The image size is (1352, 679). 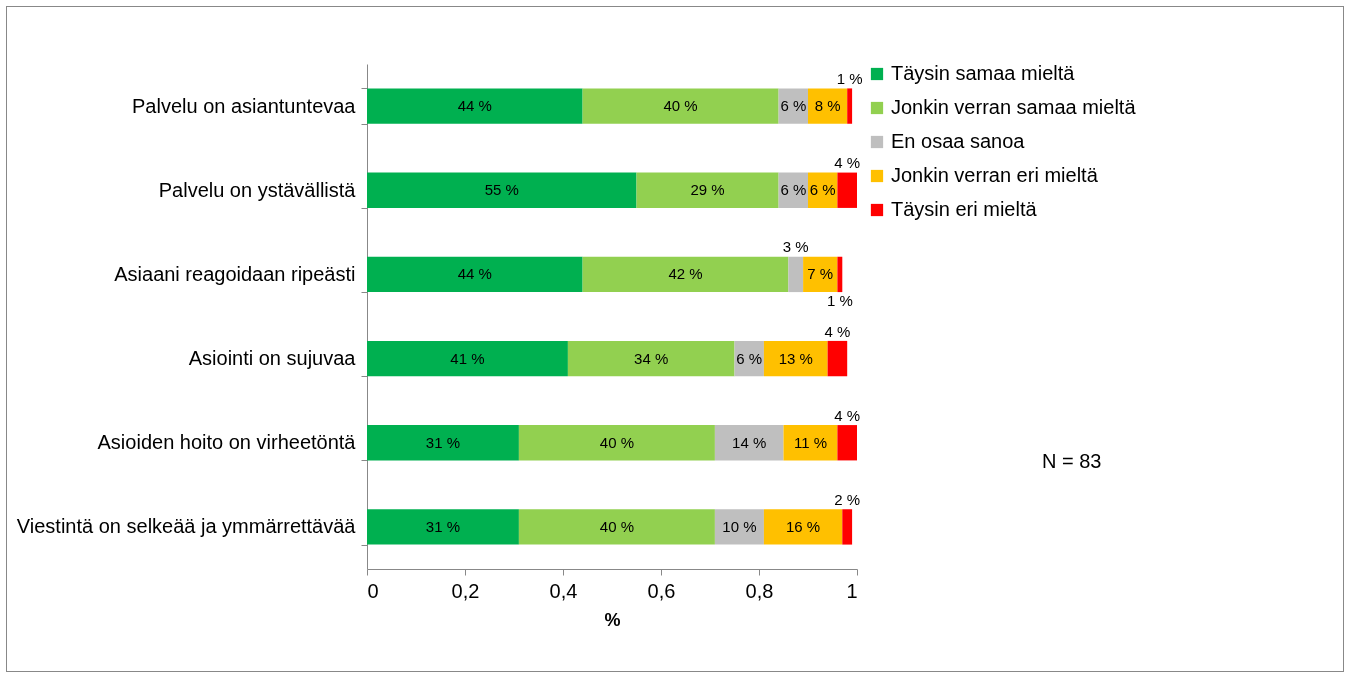 What do you see at coordinates (685, 274) in the screenshot?
I see `data-label: 42 %` at bounding box center [685, 274].